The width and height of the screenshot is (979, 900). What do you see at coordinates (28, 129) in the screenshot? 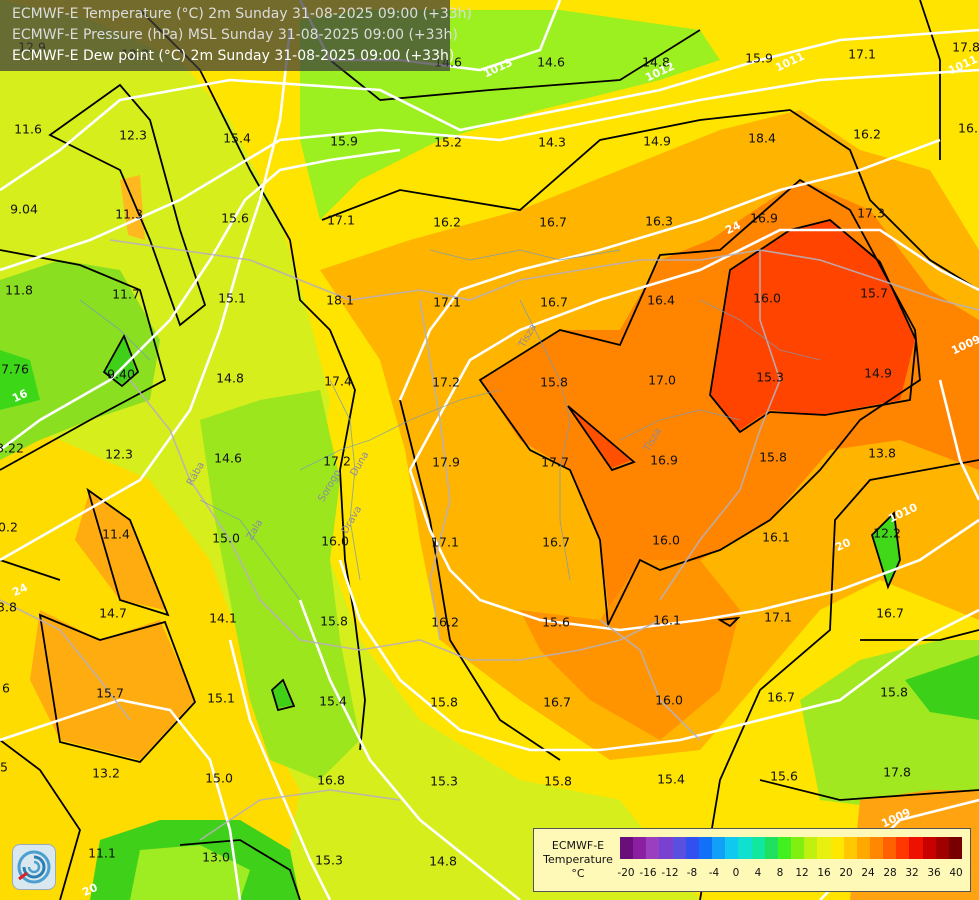
I see `station-value: 11.6` at bounding box center [28, 129].